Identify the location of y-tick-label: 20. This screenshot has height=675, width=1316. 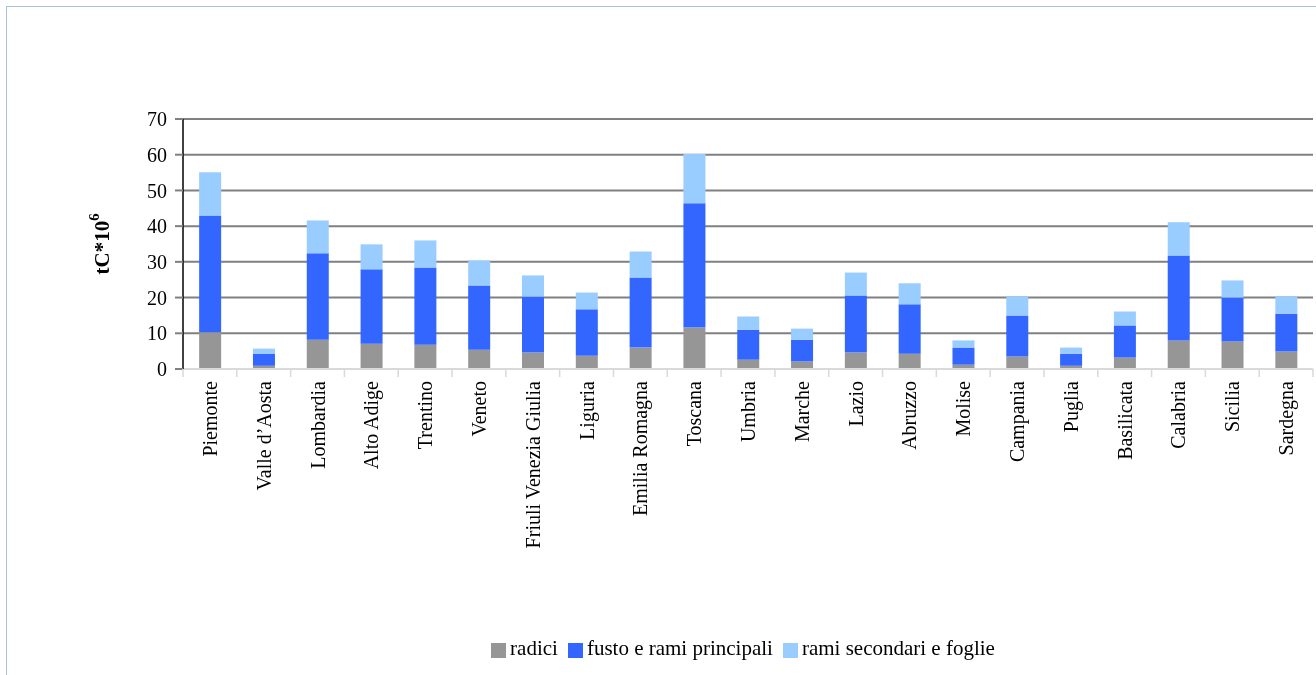
(157, 297).